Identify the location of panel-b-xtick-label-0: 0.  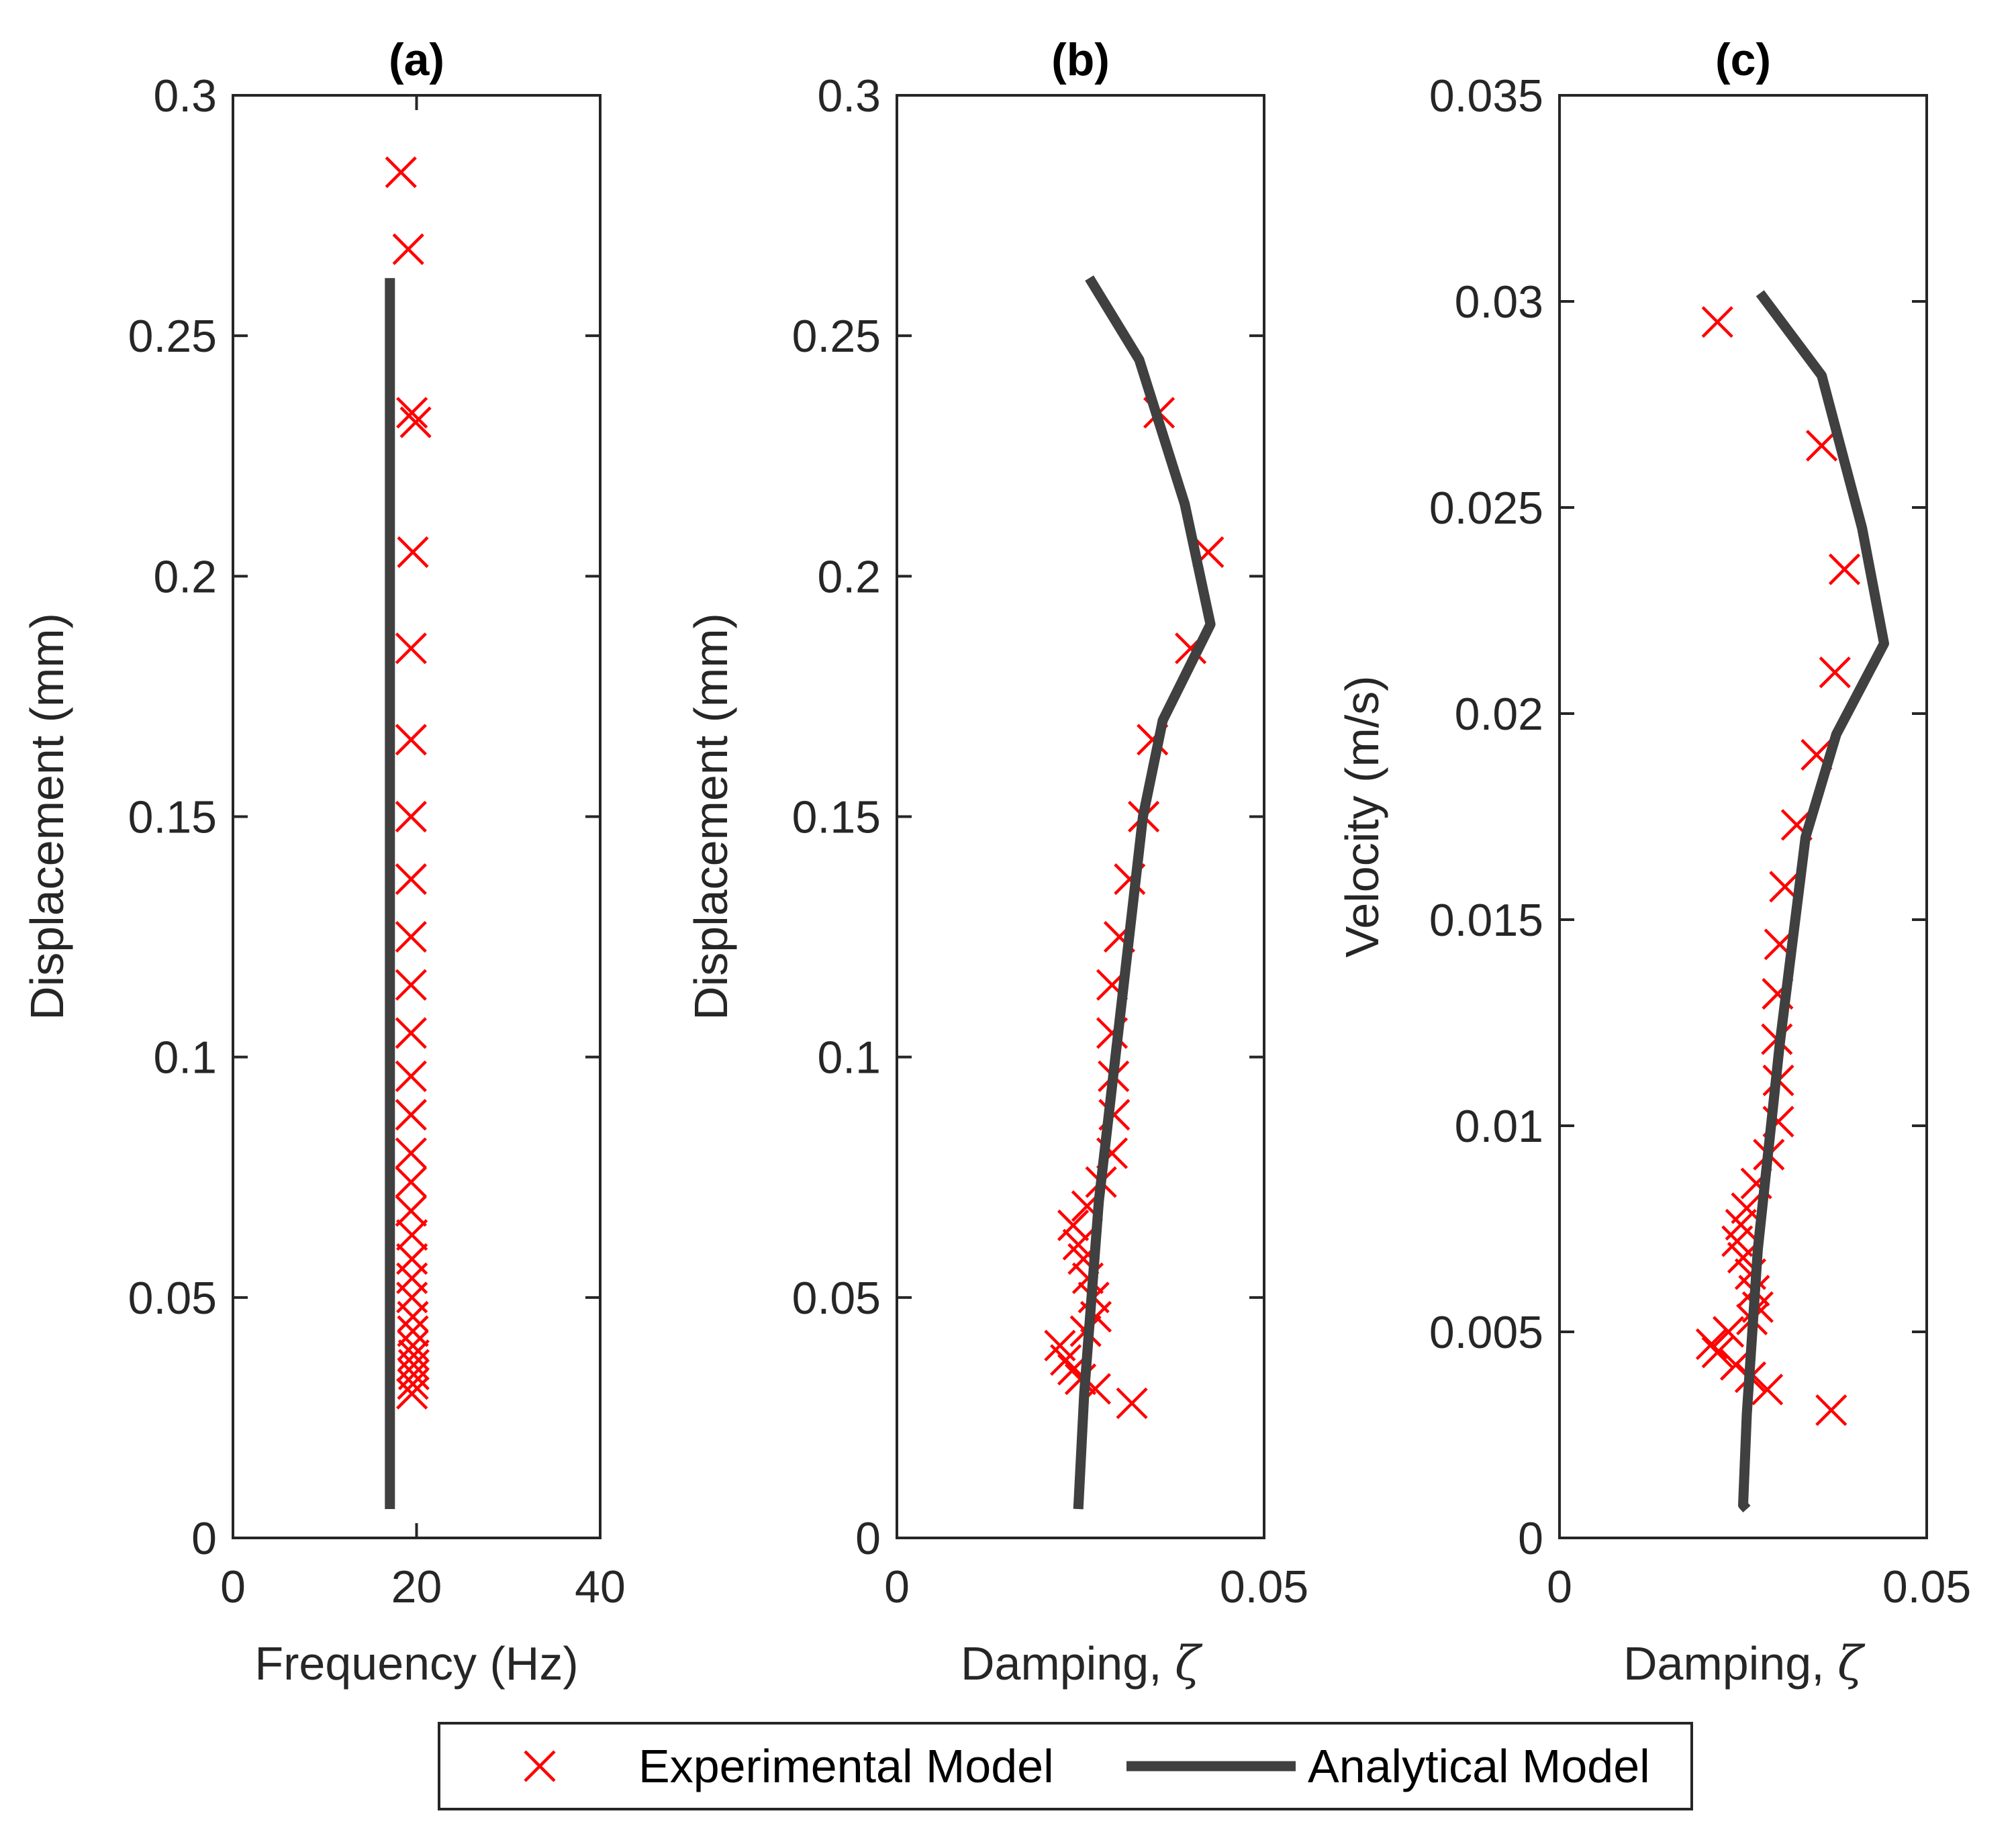
(897, 1586).